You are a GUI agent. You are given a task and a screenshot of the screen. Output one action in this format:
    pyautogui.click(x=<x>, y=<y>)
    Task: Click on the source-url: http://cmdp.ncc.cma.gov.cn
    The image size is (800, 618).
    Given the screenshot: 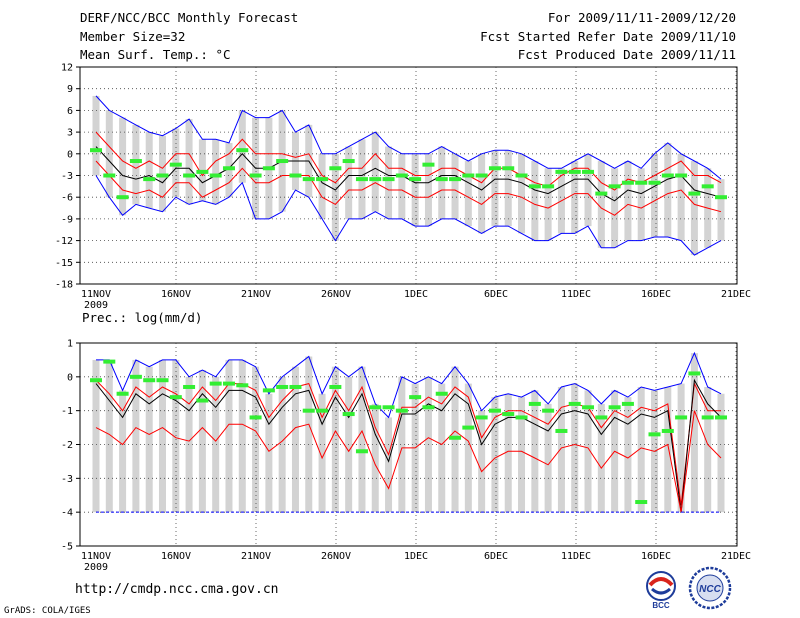 What is the action you would take?
    pyautogui.click(x=177, y=589)
    